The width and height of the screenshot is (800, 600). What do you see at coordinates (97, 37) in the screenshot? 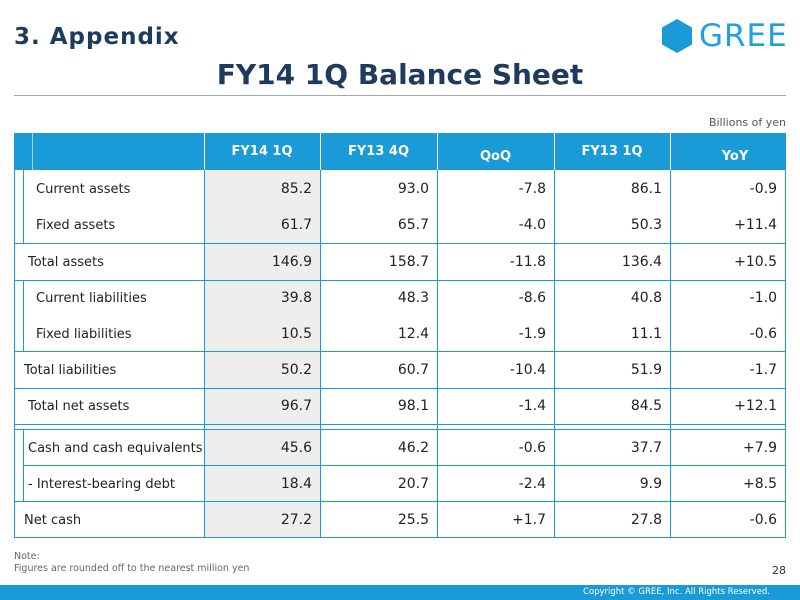
I see `section-title: 3. Appendix` at bounding box center [97, 37].